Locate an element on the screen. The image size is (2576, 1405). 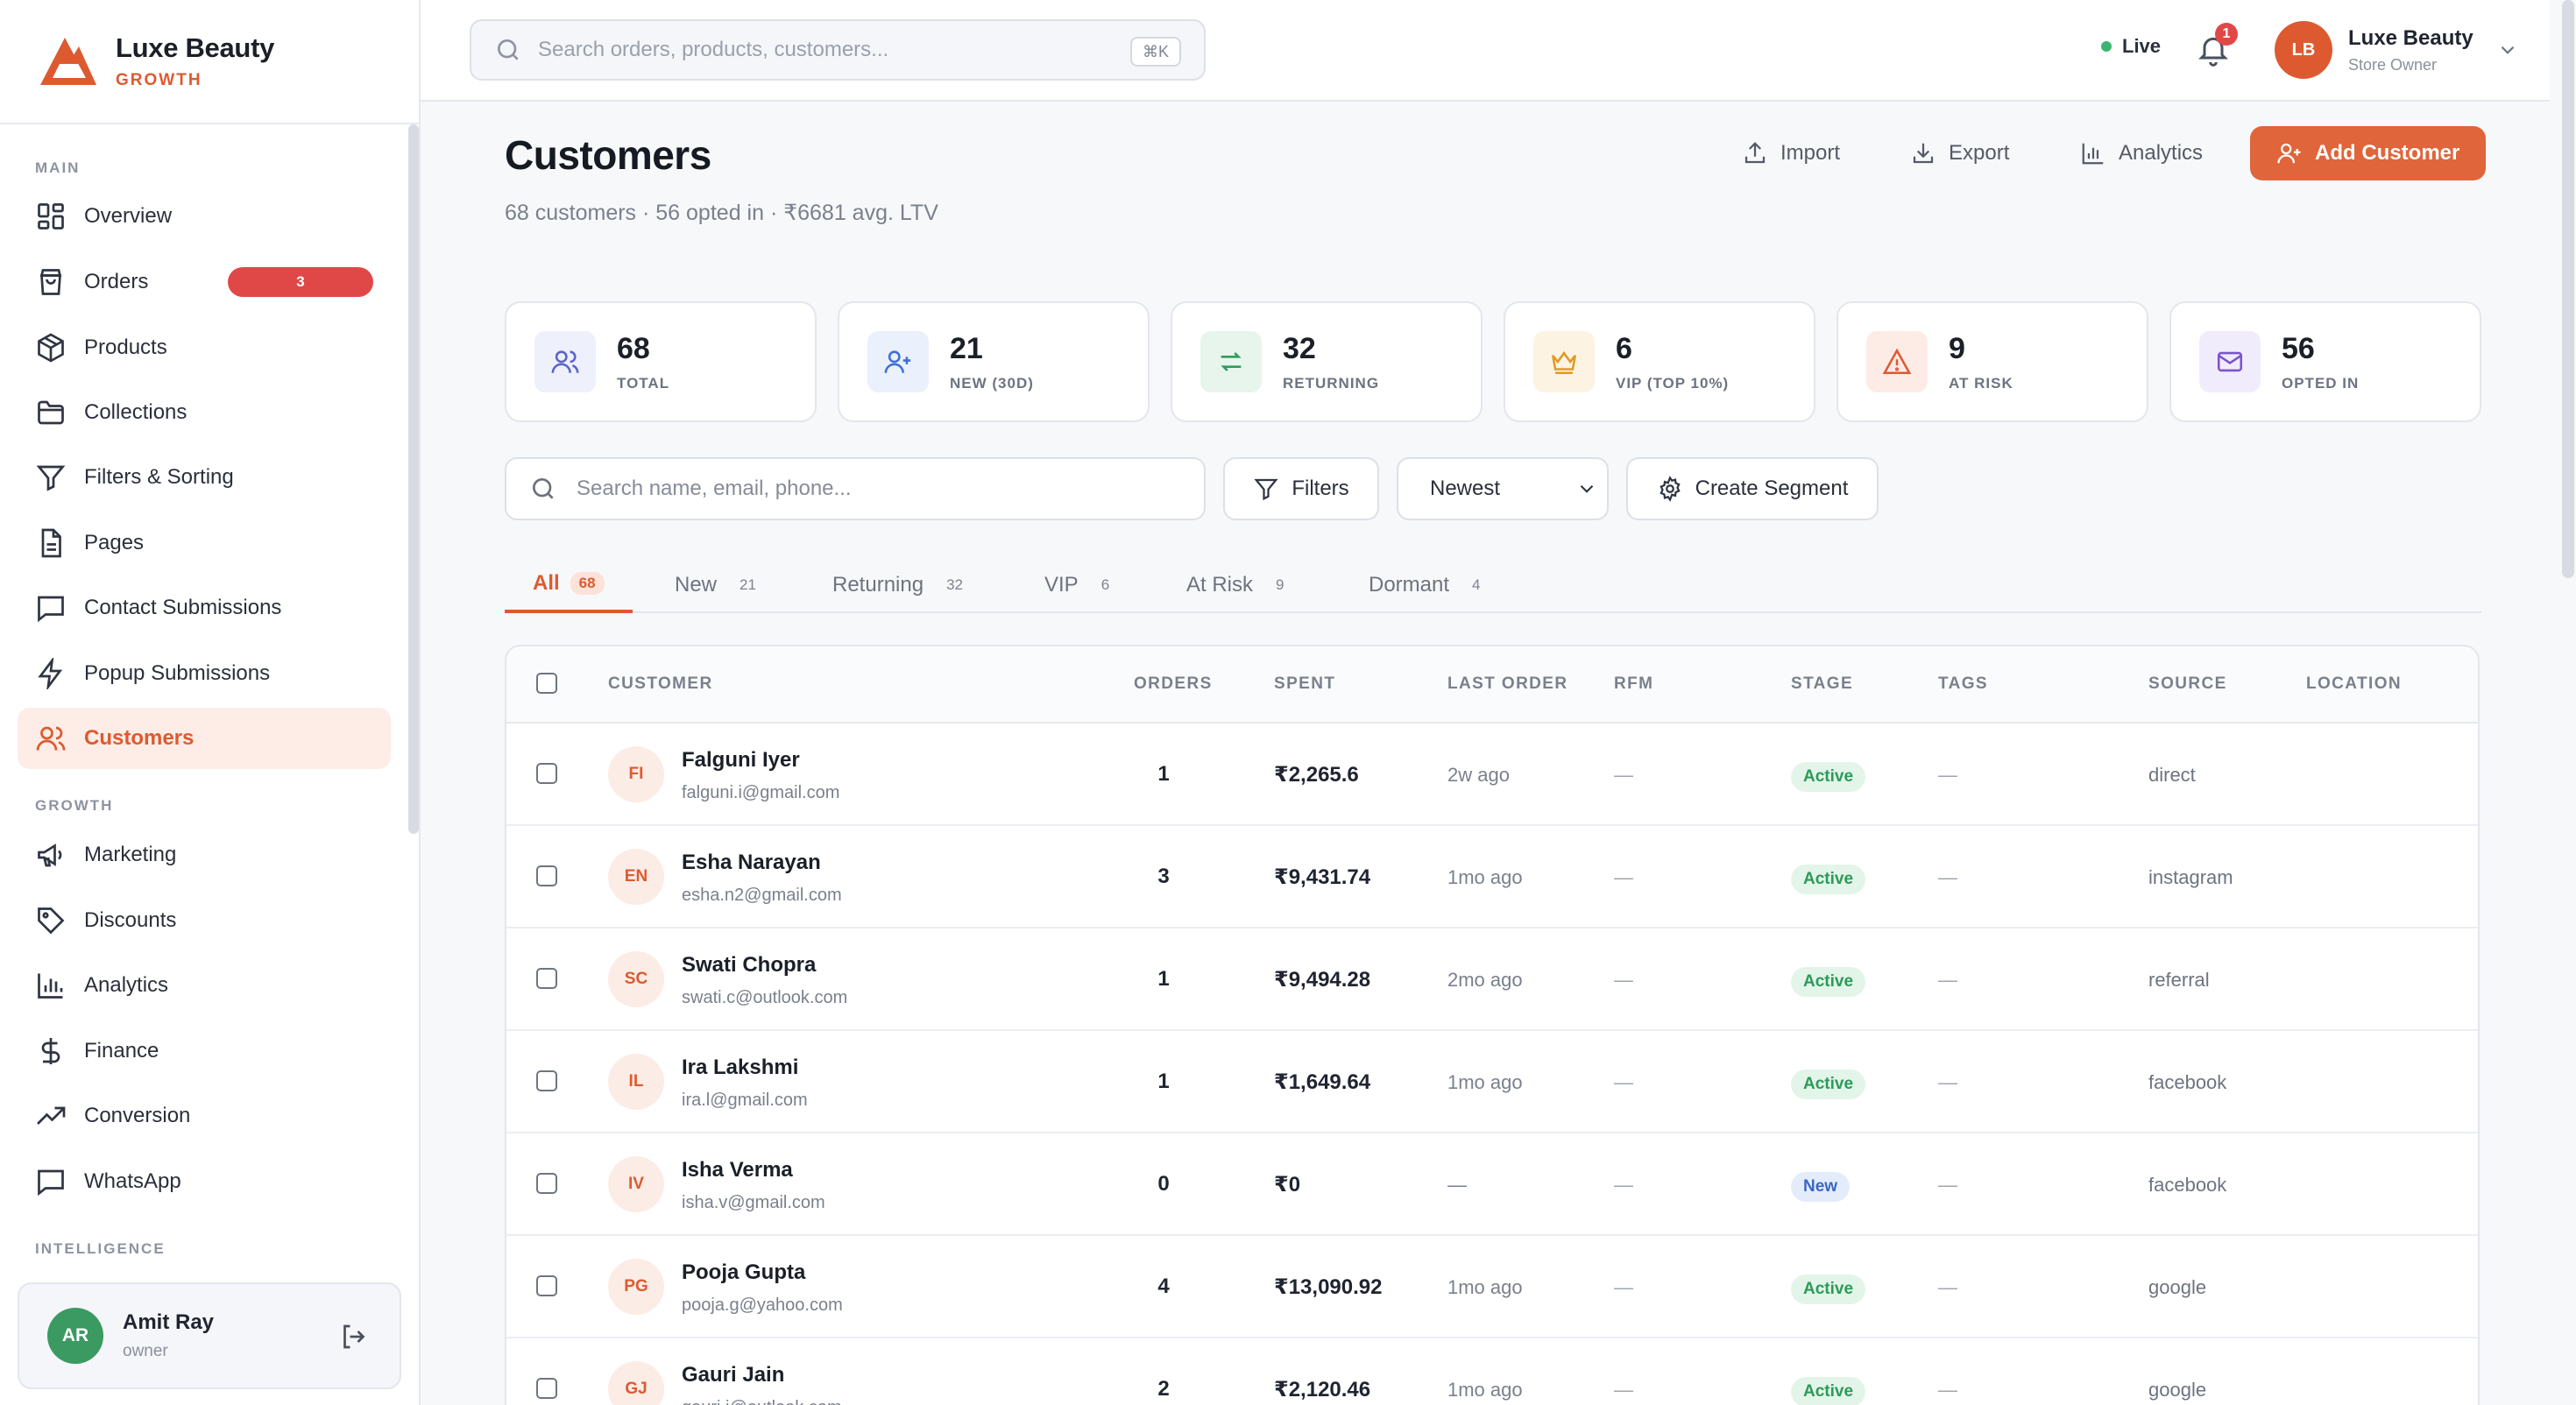
live-label: Live is located at coordinates (2142, 46).